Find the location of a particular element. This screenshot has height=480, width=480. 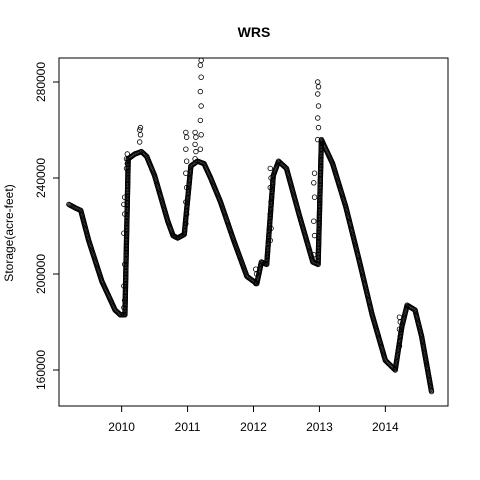

x-tick-label: 2012 is located at coordinates (253, 427).